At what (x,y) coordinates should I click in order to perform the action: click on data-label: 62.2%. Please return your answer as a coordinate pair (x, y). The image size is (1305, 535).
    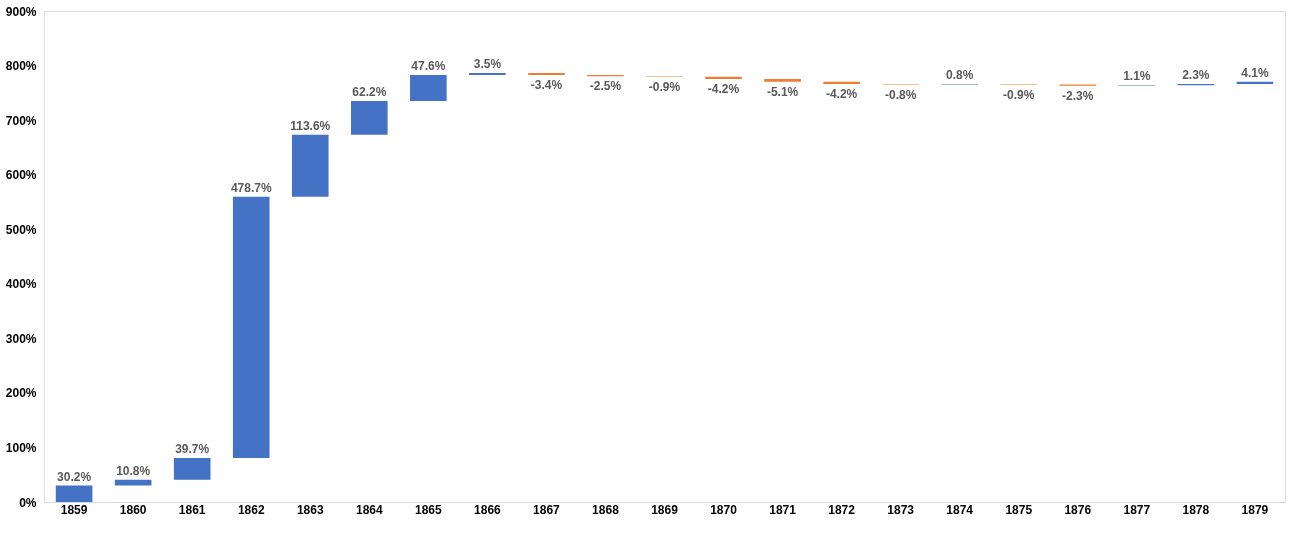
    Looking at the image, I should click on (369, 91).